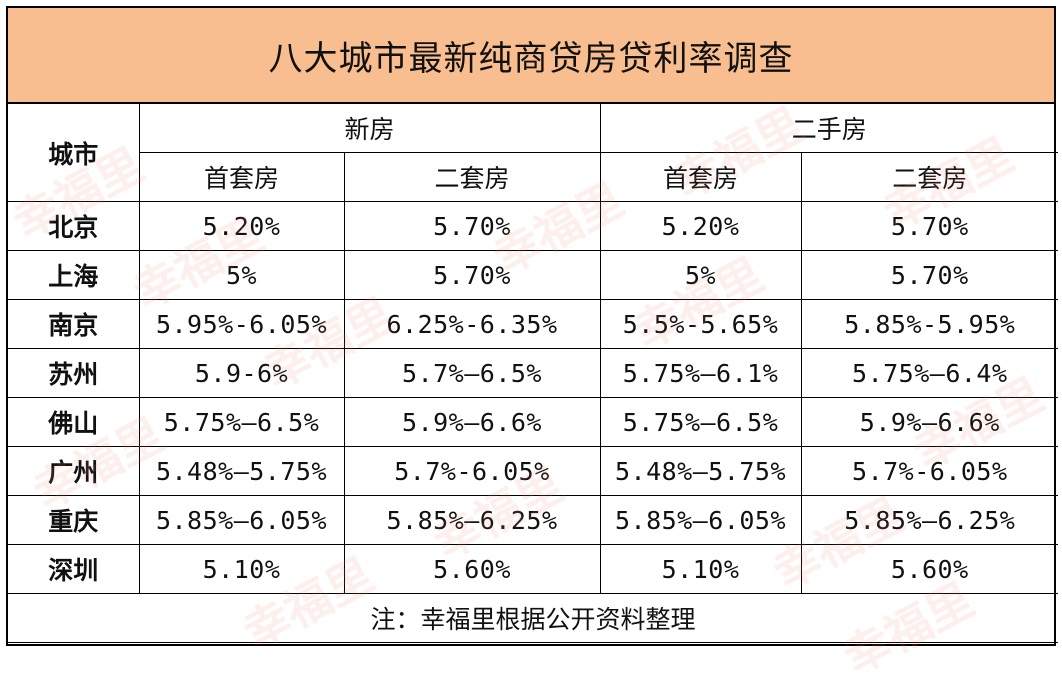  I want to click on city-name: 北京, so click(74, 226).